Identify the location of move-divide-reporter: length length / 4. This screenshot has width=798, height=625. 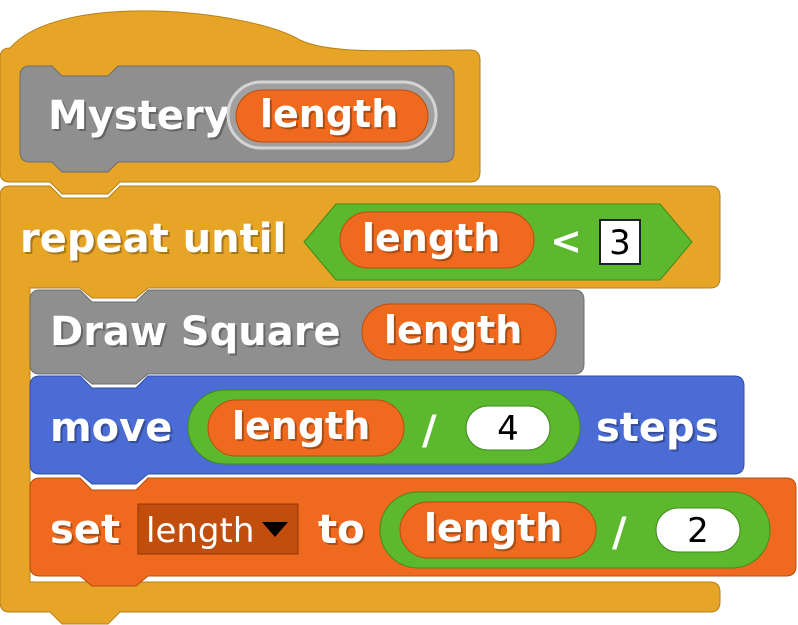
(384, 427).